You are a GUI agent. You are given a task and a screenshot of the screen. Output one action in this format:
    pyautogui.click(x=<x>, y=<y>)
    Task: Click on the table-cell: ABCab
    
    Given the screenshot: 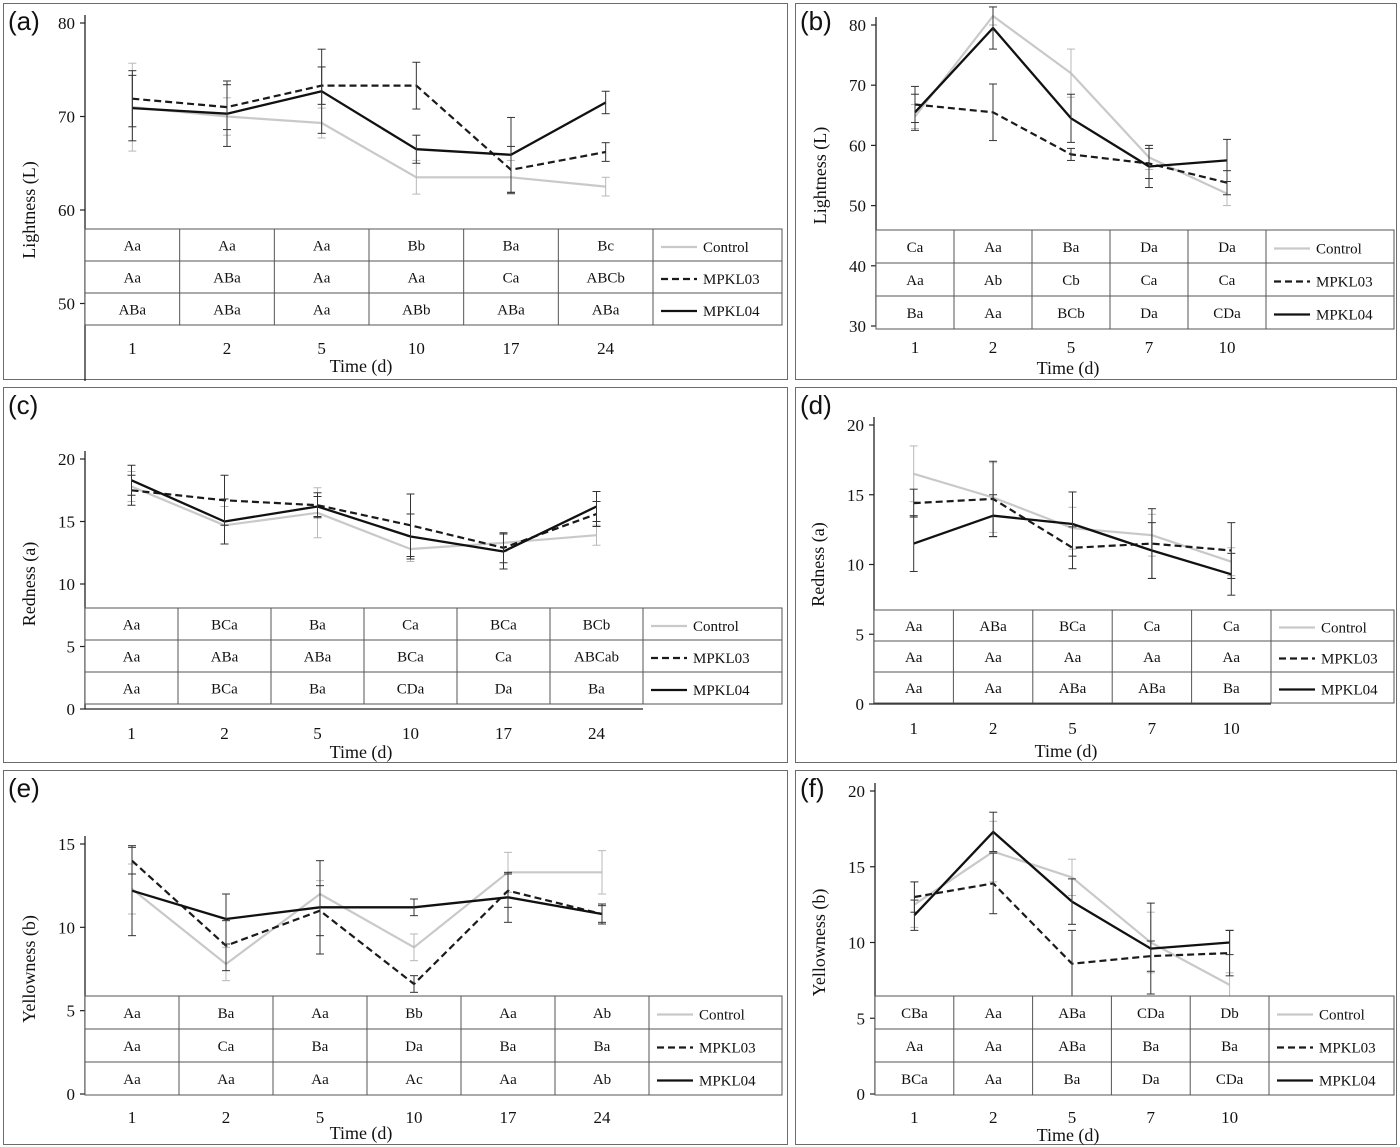 What is the action you would take?
    pyautogui.click(x=596, y=658)
    